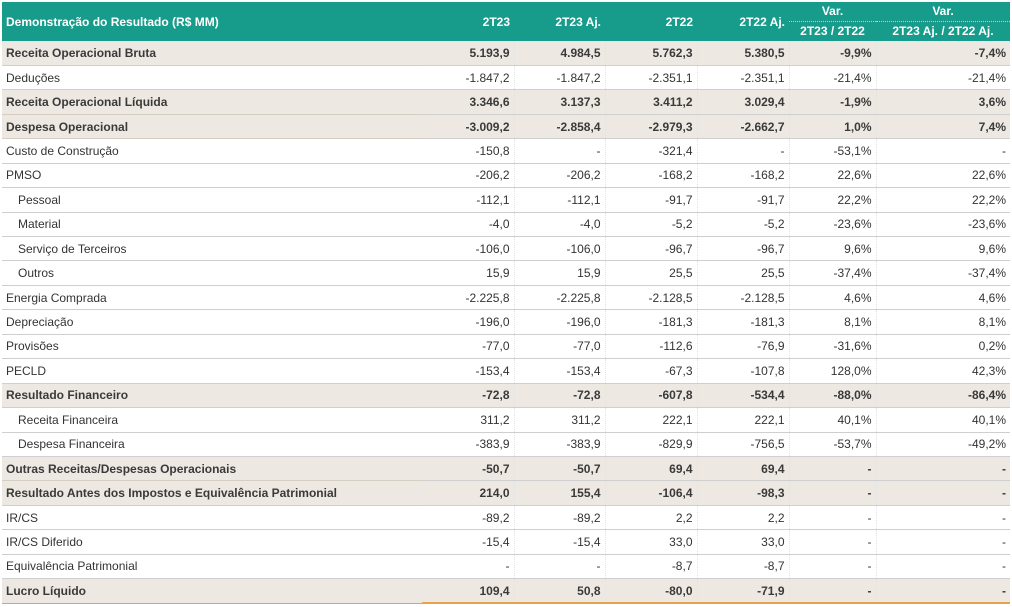  What do you see at coordinates (559, 21) in the screenshot?
I see `header-2t23-aj: 2T23 Aj.` at bounding box center [559, 21].